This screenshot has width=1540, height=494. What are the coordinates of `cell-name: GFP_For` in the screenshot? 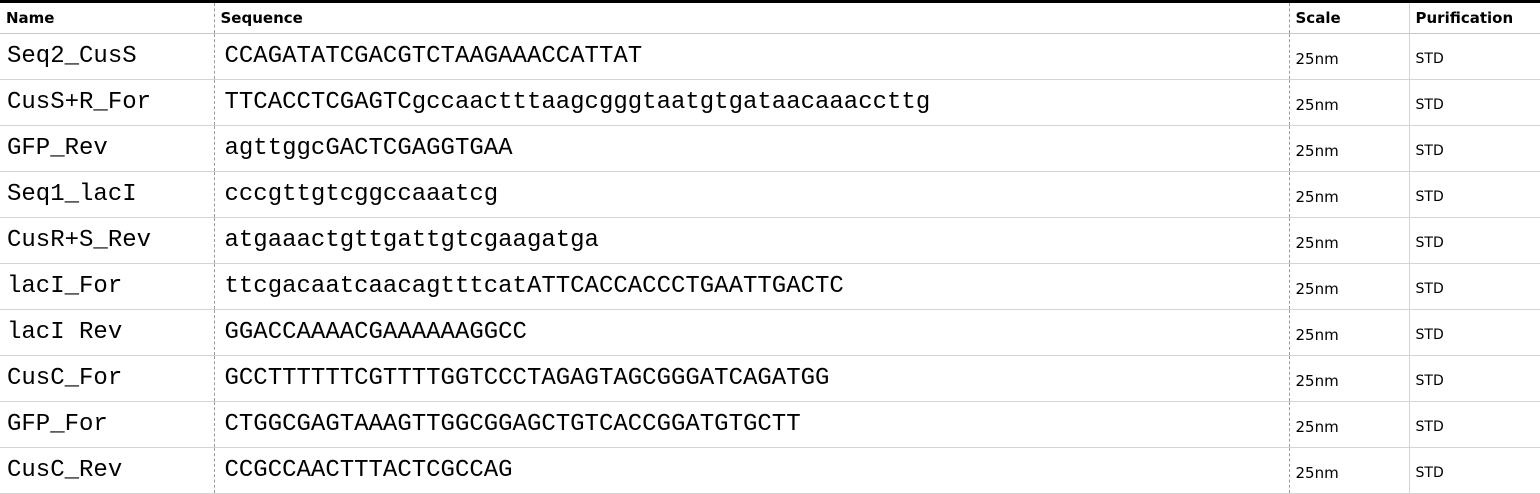 It's located at (107, 424).